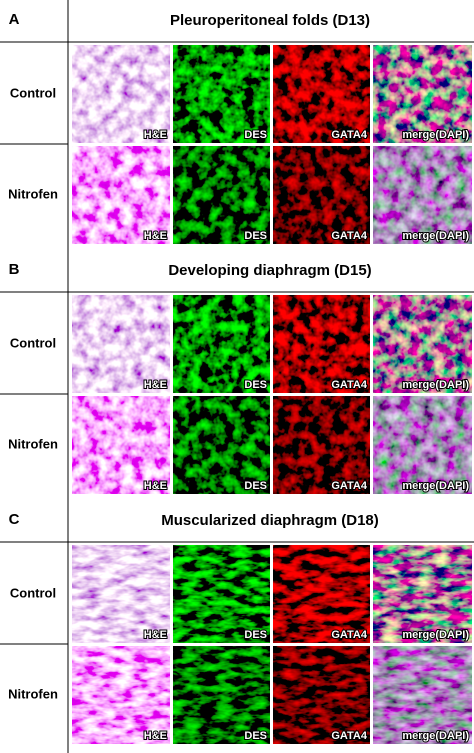 Image resolution: width=474 pixels, height=753 pixels. I want to click on section-letter: C, so click(14, 519).